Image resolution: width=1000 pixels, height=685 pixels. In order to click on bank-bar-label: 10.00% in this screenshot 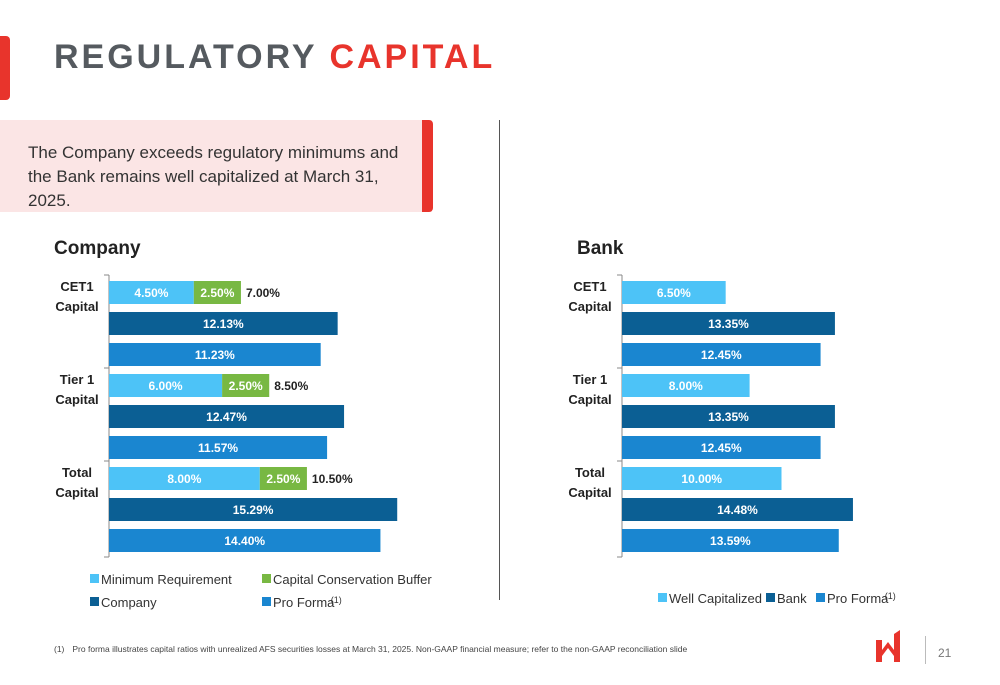, I will do `click(701, 479)`.